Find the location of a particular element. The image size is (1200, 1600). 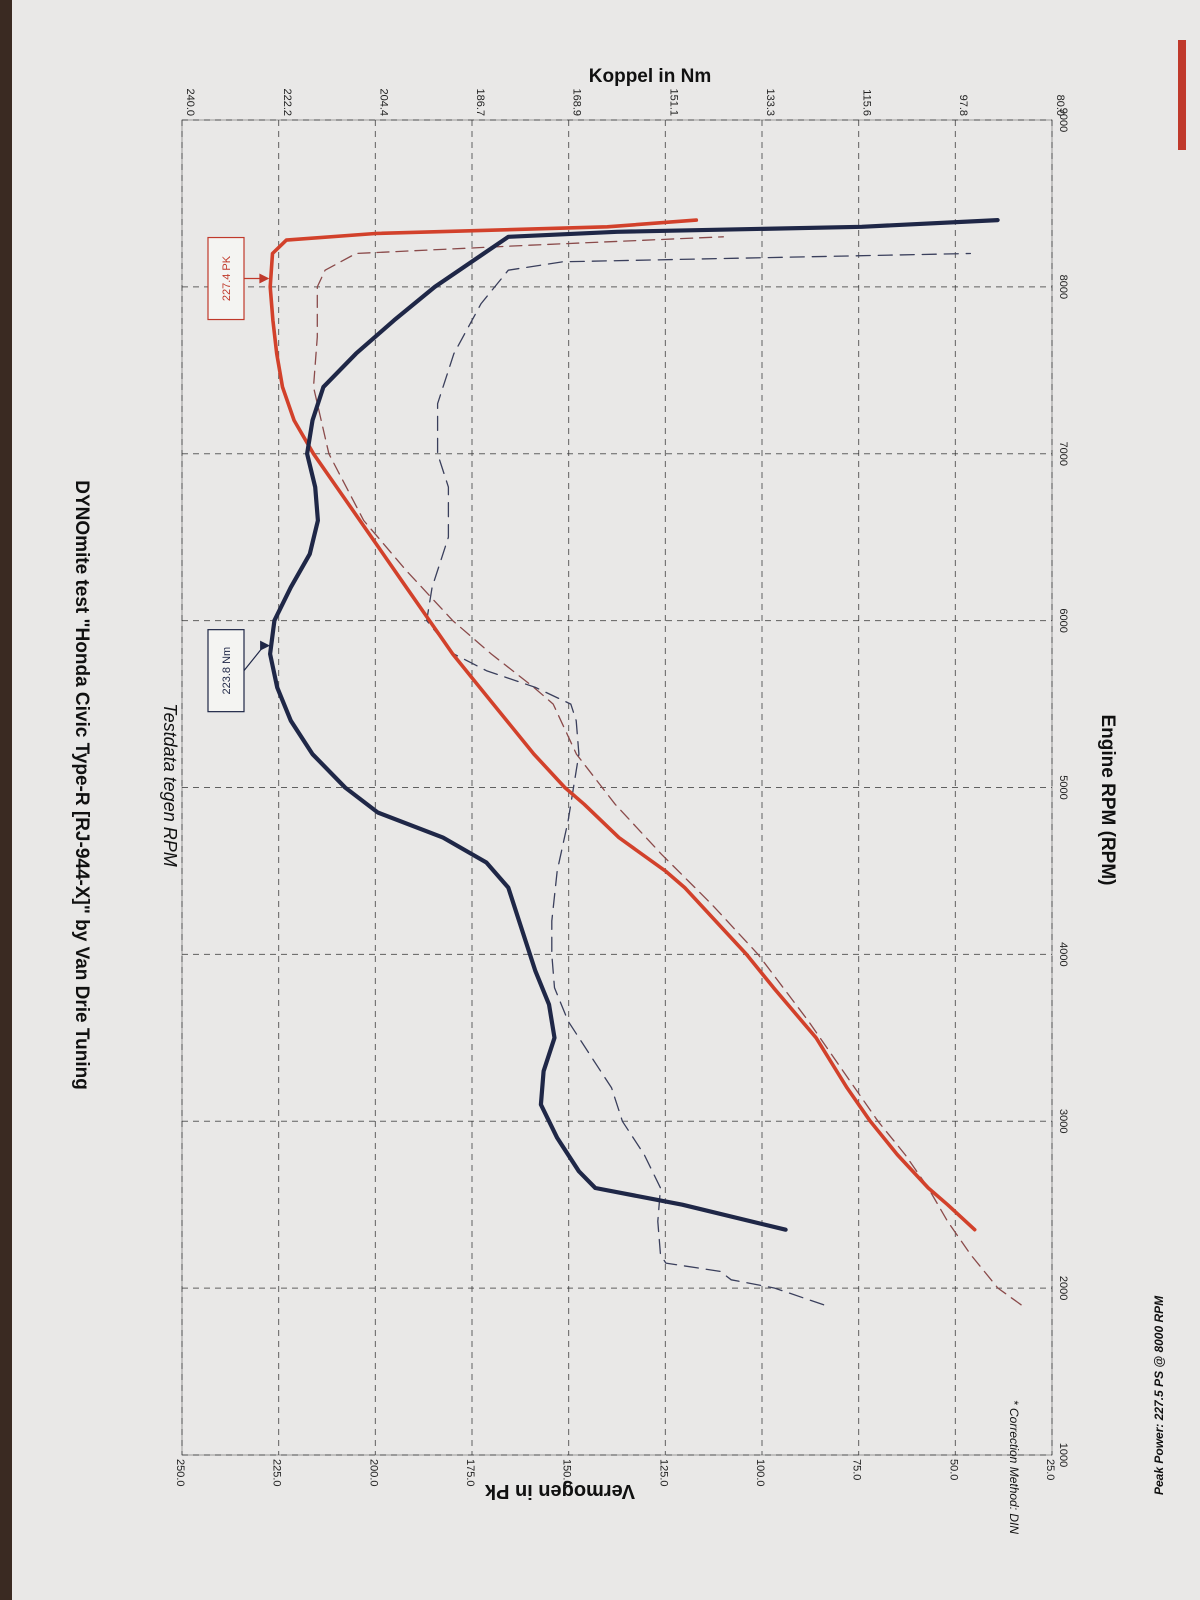

y2-tick-label: 168.9 is located at coordinates (577, 102).